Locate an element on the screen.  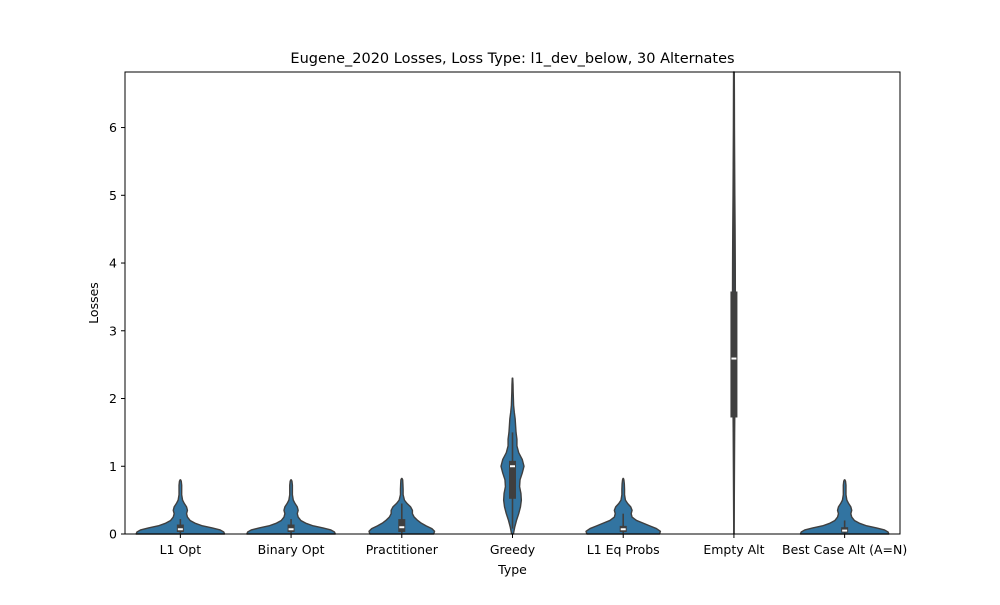
x-axis-label: Type is located at coordinates (512, 569).